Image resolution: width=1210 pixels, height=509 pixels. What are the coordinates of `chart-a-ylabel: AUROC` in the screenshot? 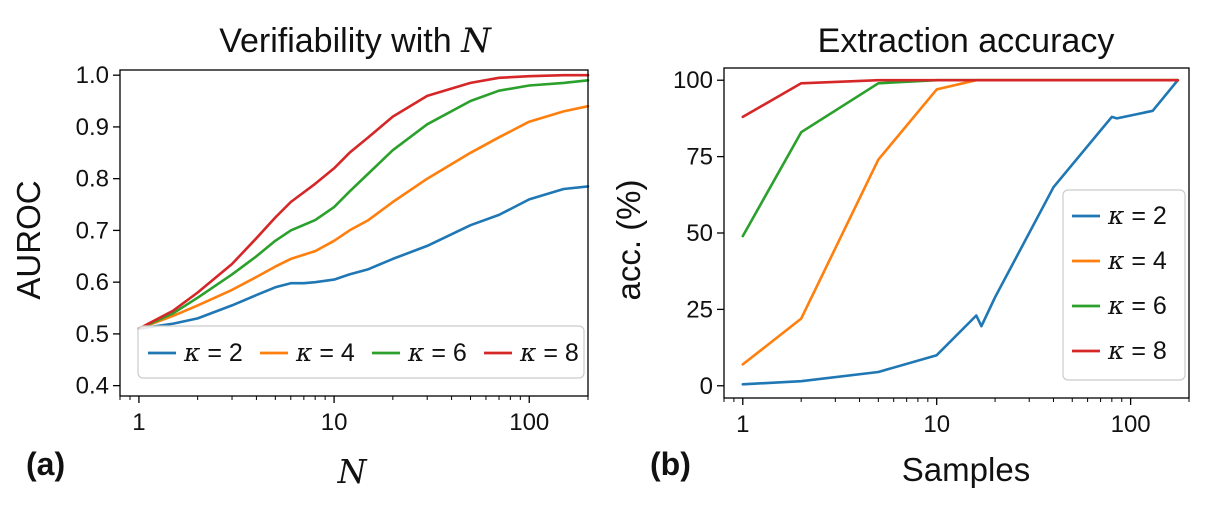 It's located at (28, 239).